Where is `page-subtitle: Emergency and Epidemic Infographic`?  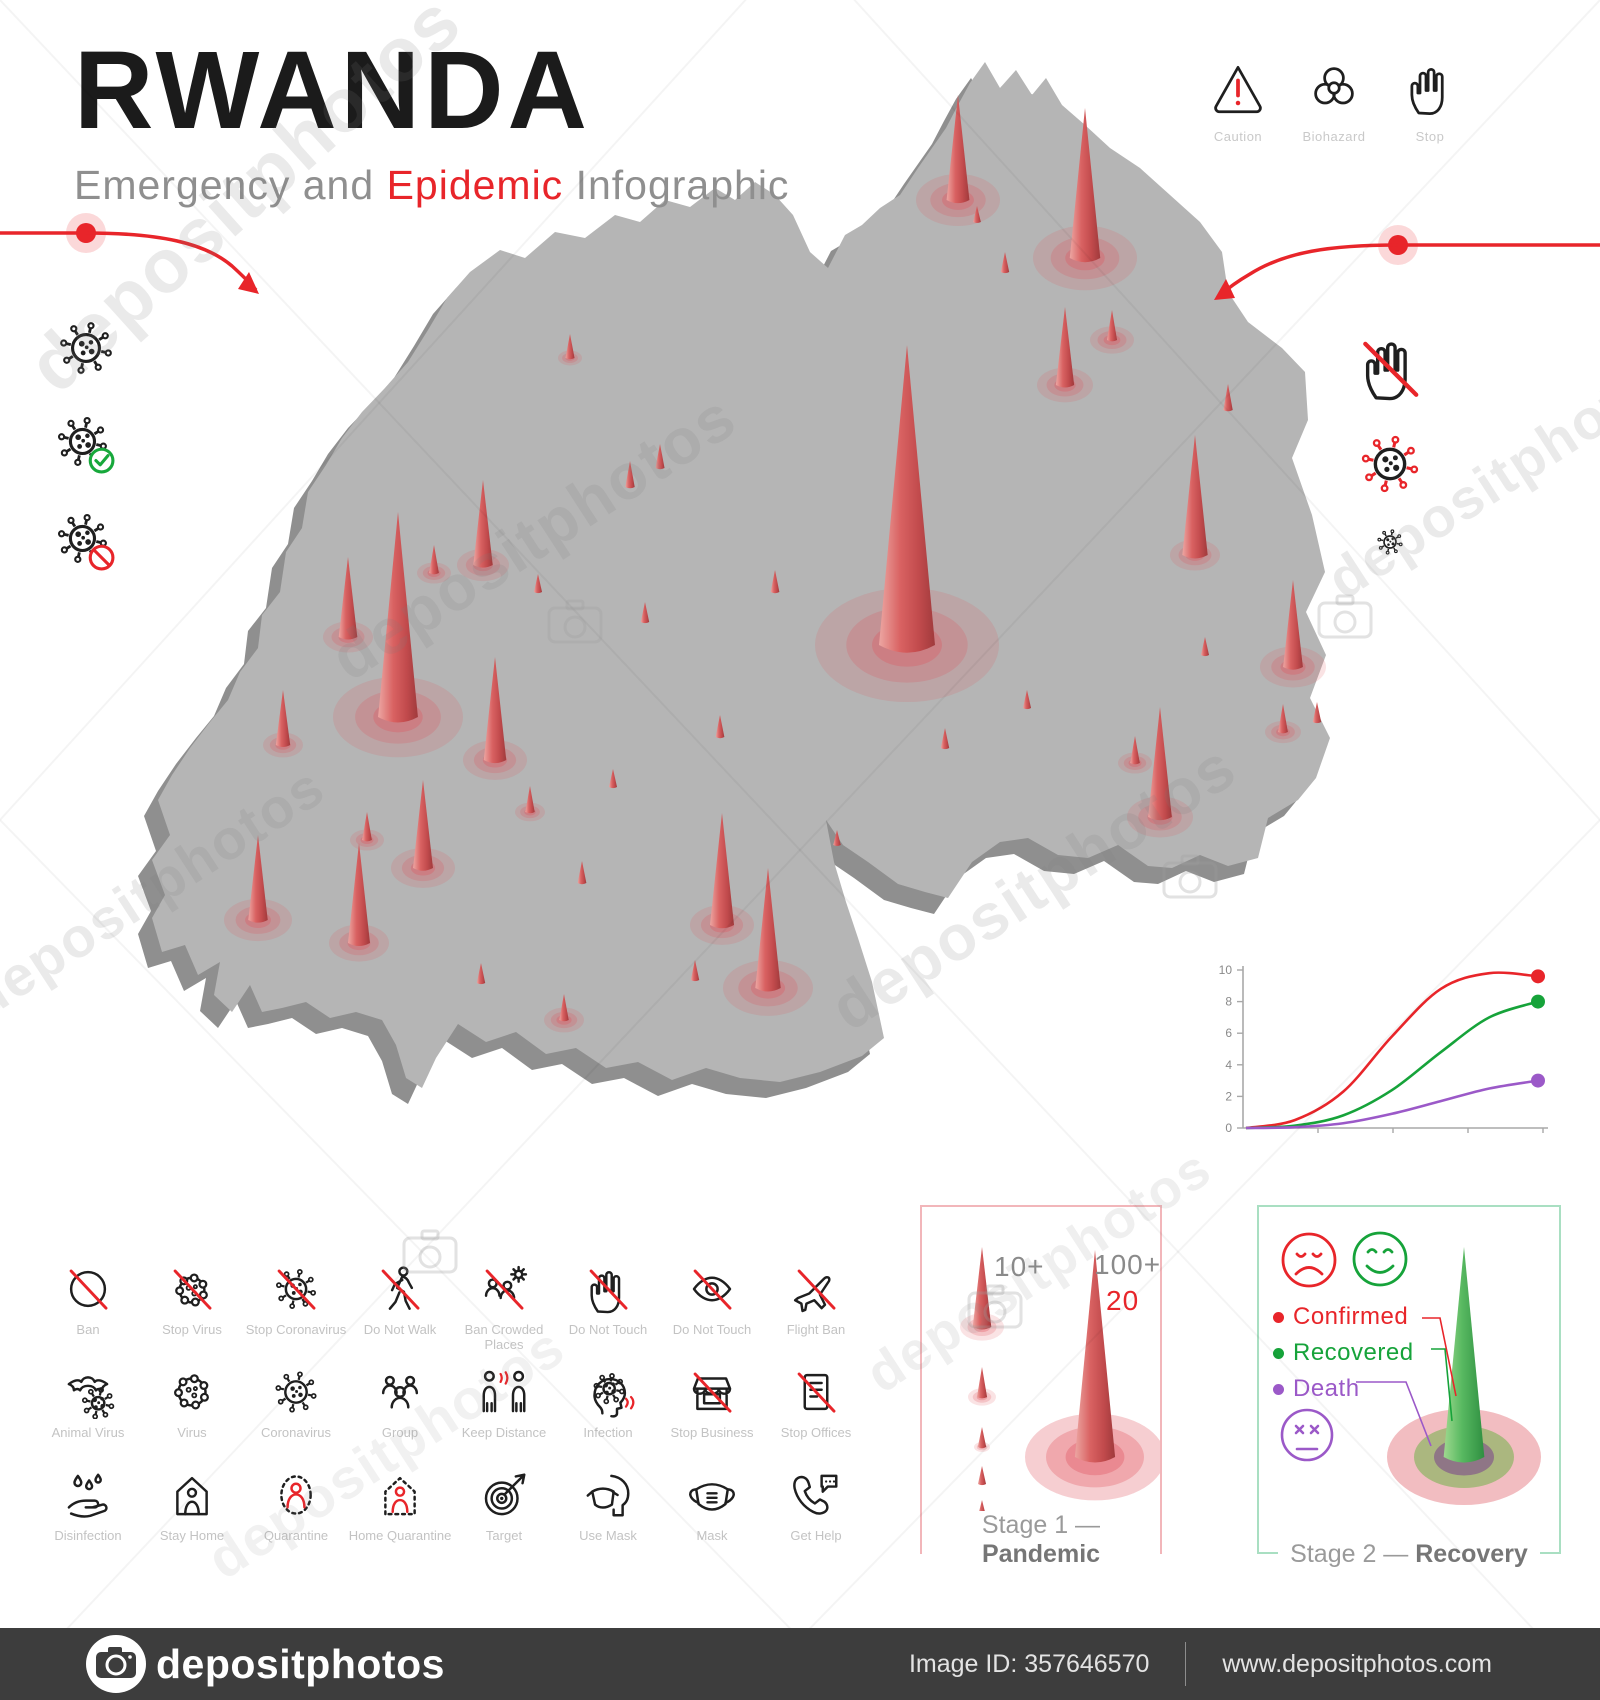 page-subtitle: Emergency and Epidemic Infographic is located at coordinates (432, 185).